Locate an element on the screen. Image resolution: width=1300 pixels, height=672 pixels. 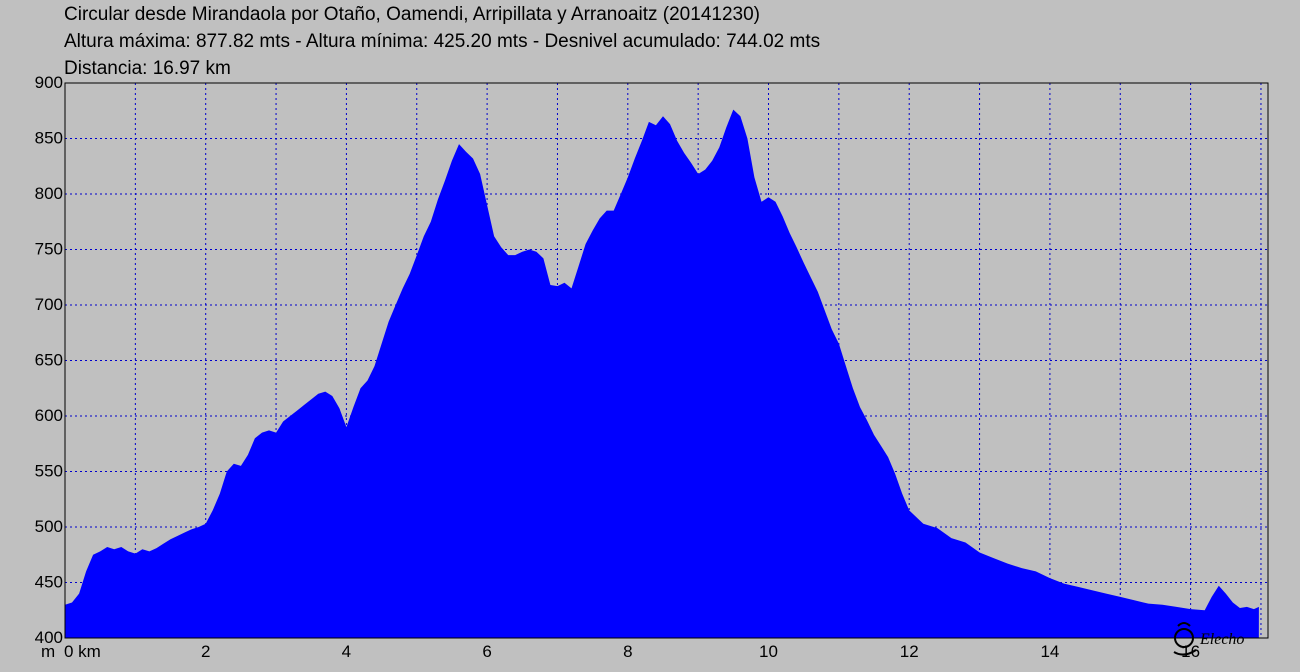
y-tick-label: 650 is located at coordinates (49, 360).